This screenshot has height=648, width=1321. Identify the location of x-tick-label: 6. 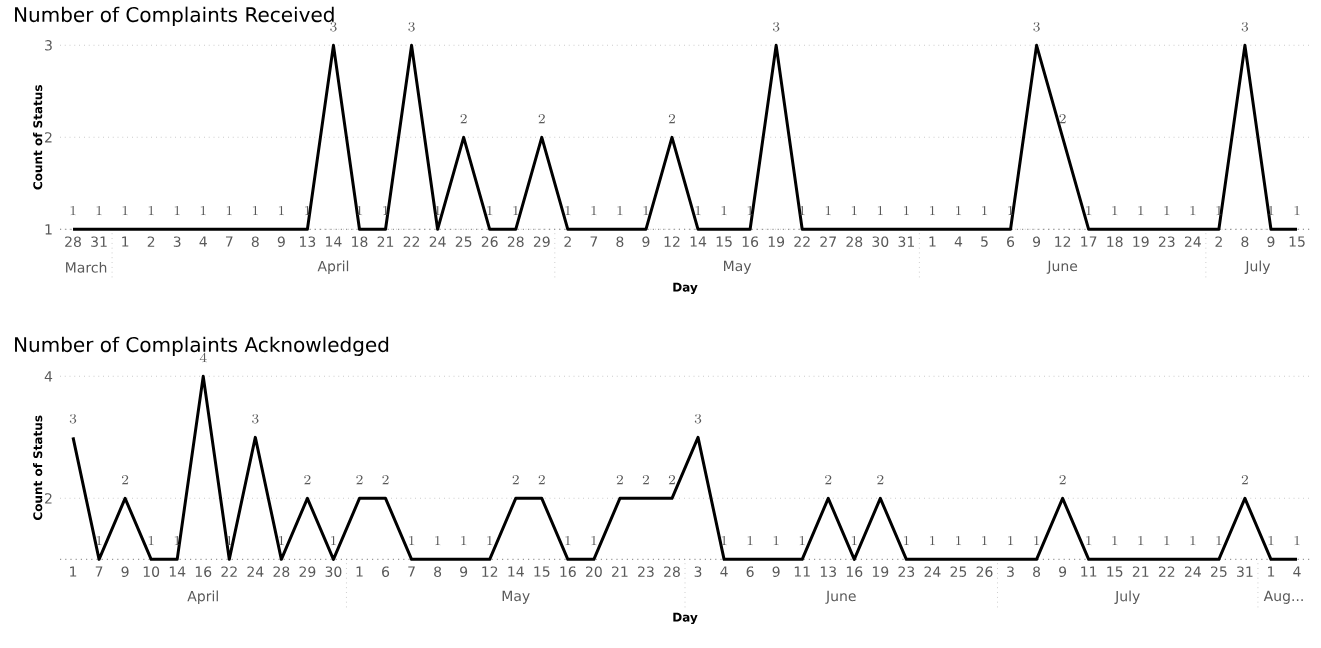
(1011, 241).